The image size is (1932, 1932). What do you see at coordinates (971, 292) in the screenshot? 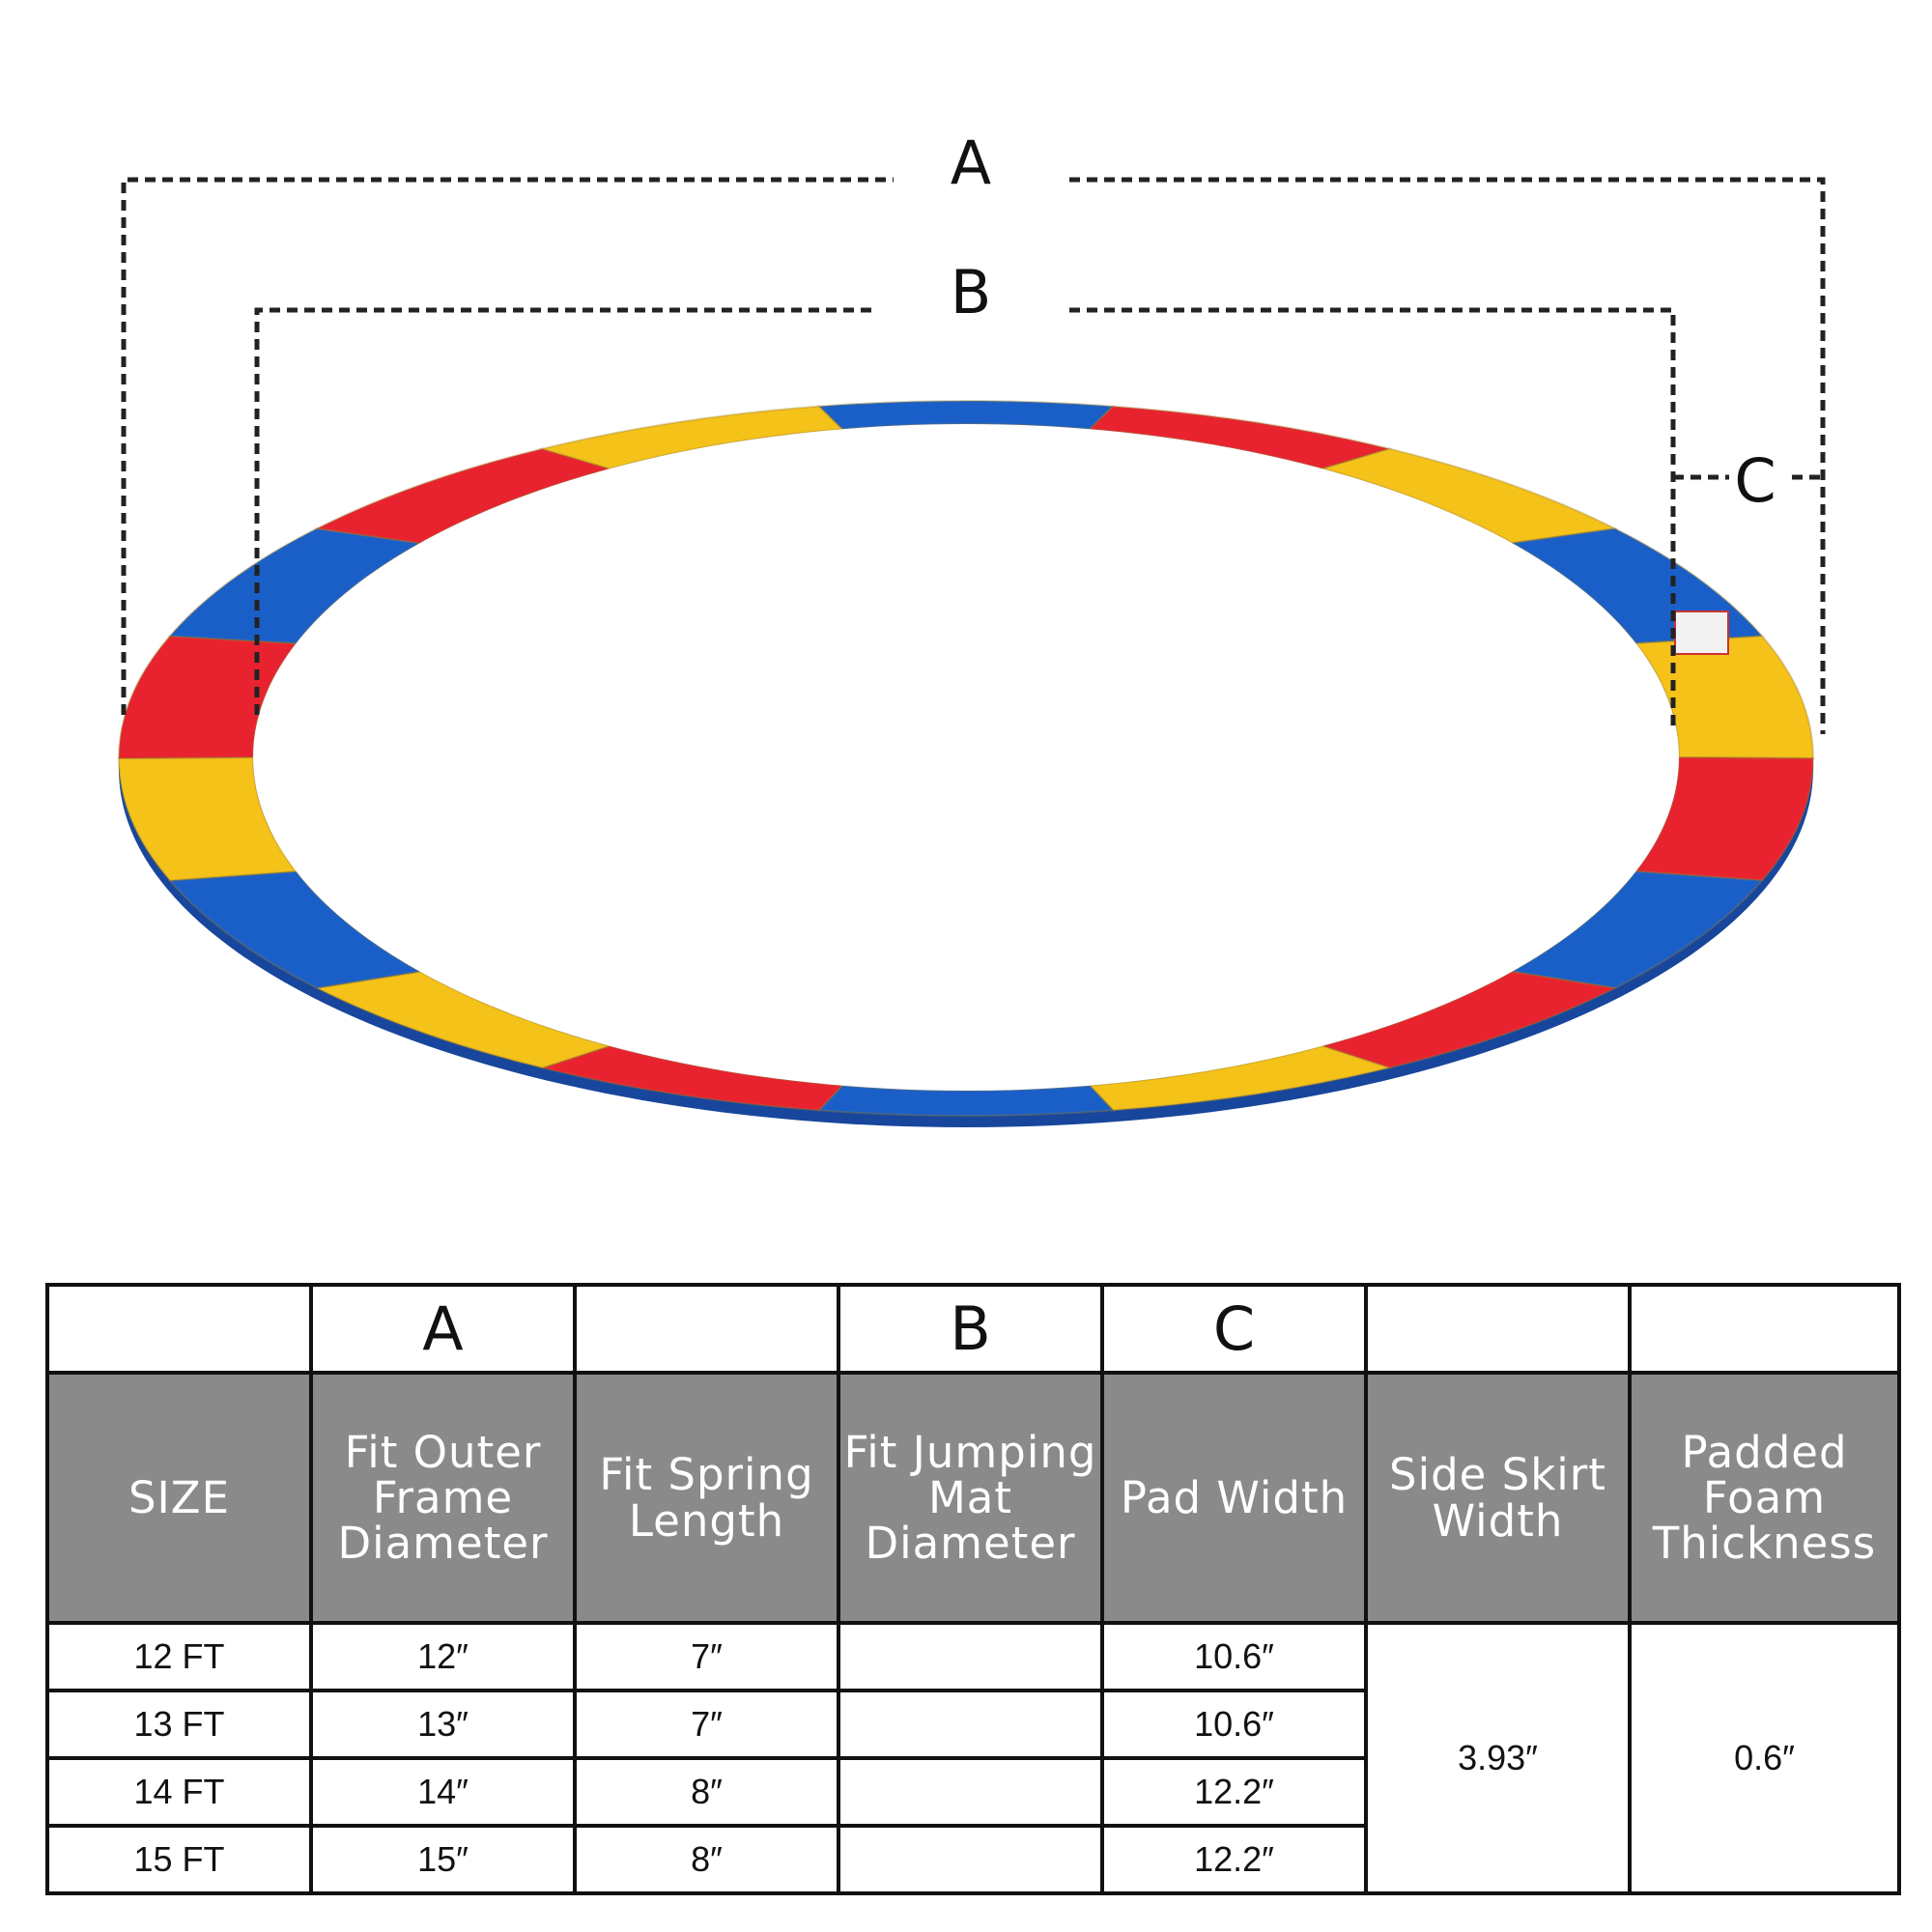
I see `label-b: B` at bounding box center [971, 292].